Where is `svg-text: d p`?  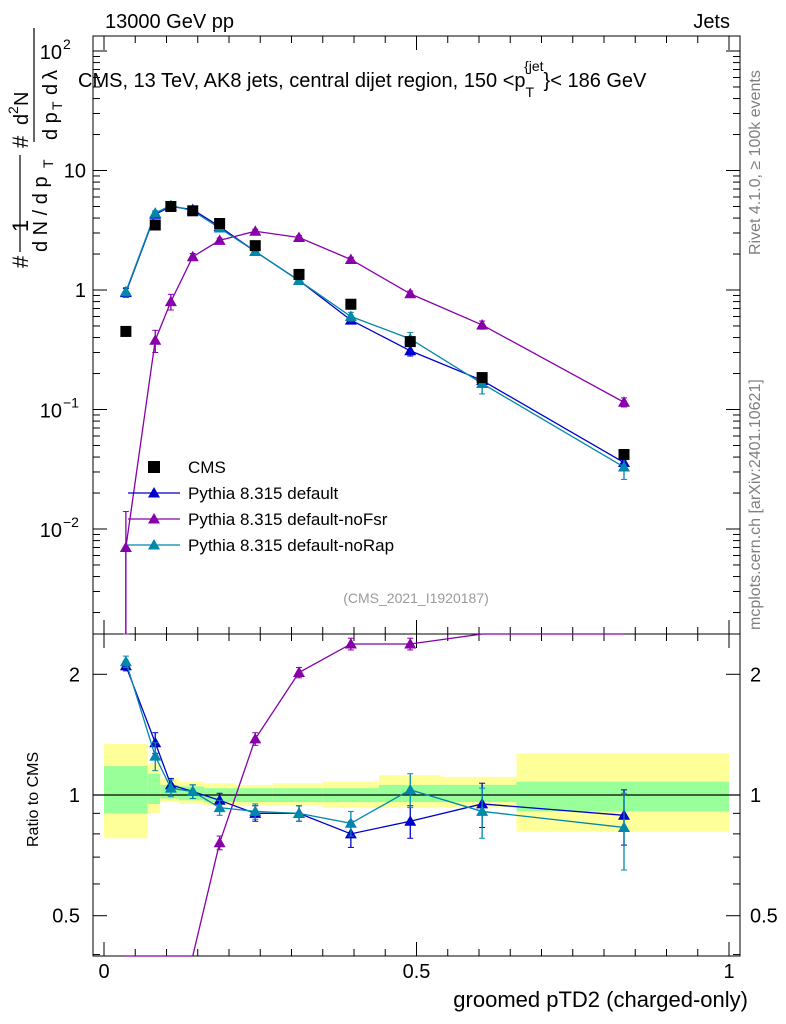
svg-text: d p is located at coordinates (51, 126).